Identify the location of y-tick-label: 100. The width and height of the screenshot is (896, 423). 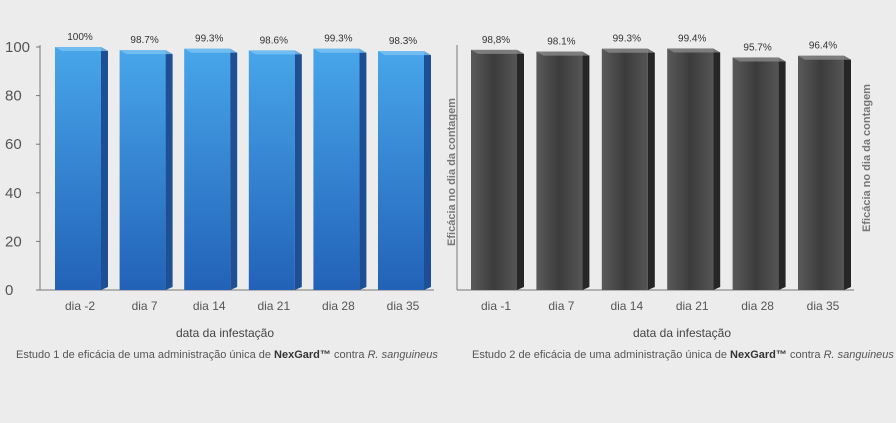
(17, 47).